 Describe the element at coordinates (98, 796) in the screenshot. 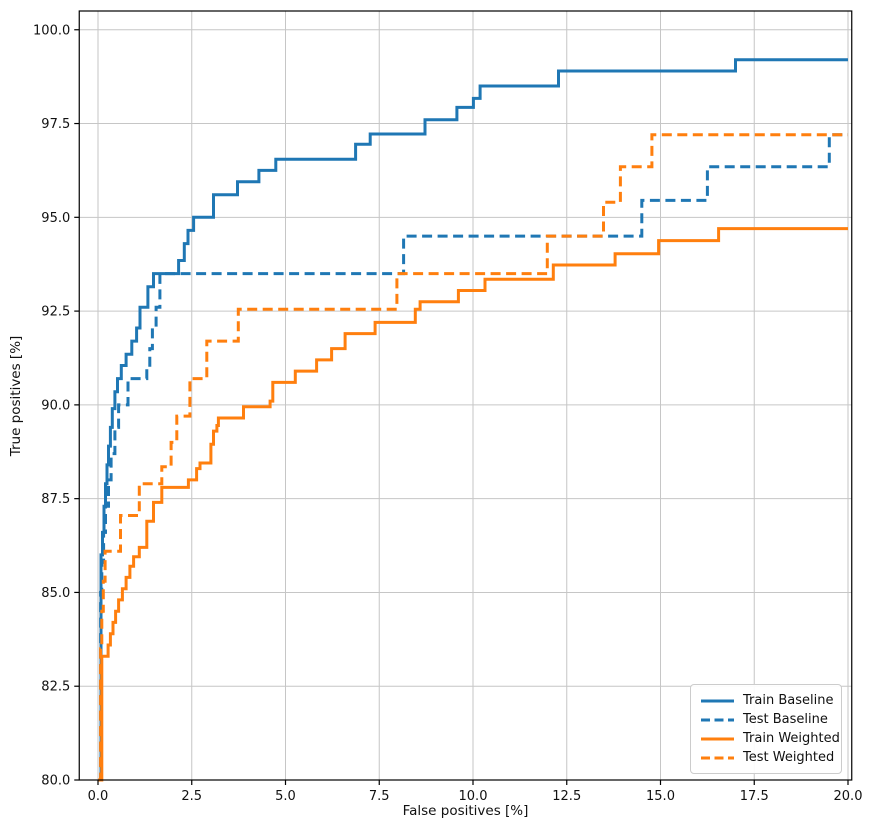

I see `x-tick-label: 0.0` at that location.